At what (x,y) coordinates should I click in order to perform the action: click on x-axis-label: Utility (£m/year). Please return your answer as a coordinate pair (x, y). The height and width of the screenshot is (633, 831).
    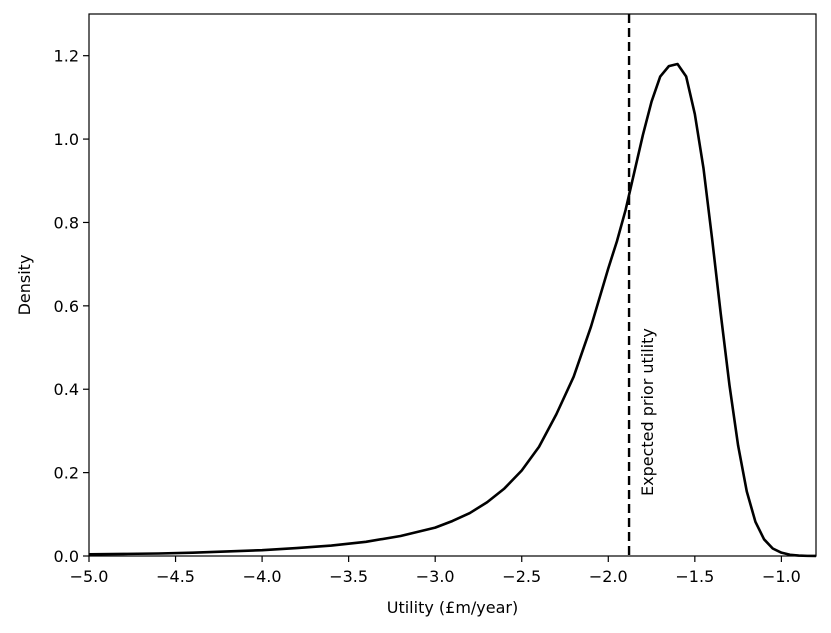
    Looking at the image, I should click on (452, 607).